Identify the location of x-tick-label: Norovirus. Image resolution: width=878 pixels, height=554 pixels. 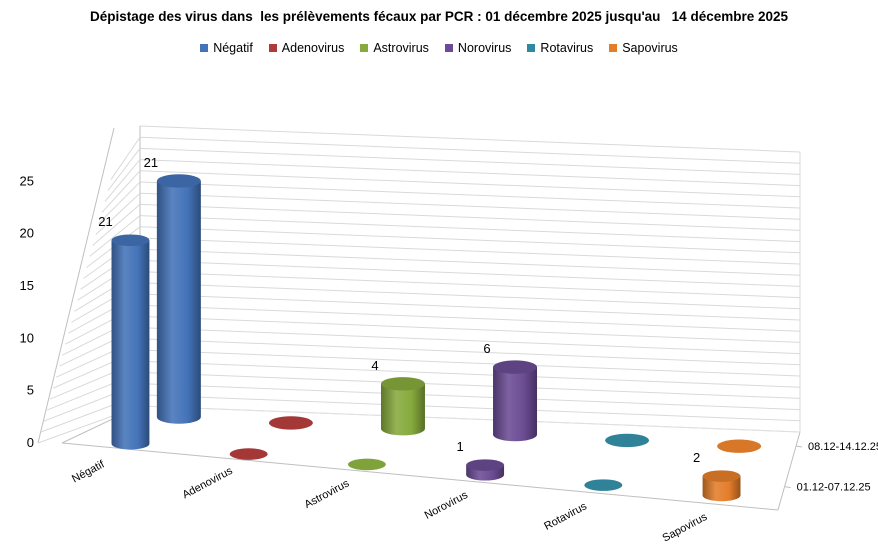
(447, 505).